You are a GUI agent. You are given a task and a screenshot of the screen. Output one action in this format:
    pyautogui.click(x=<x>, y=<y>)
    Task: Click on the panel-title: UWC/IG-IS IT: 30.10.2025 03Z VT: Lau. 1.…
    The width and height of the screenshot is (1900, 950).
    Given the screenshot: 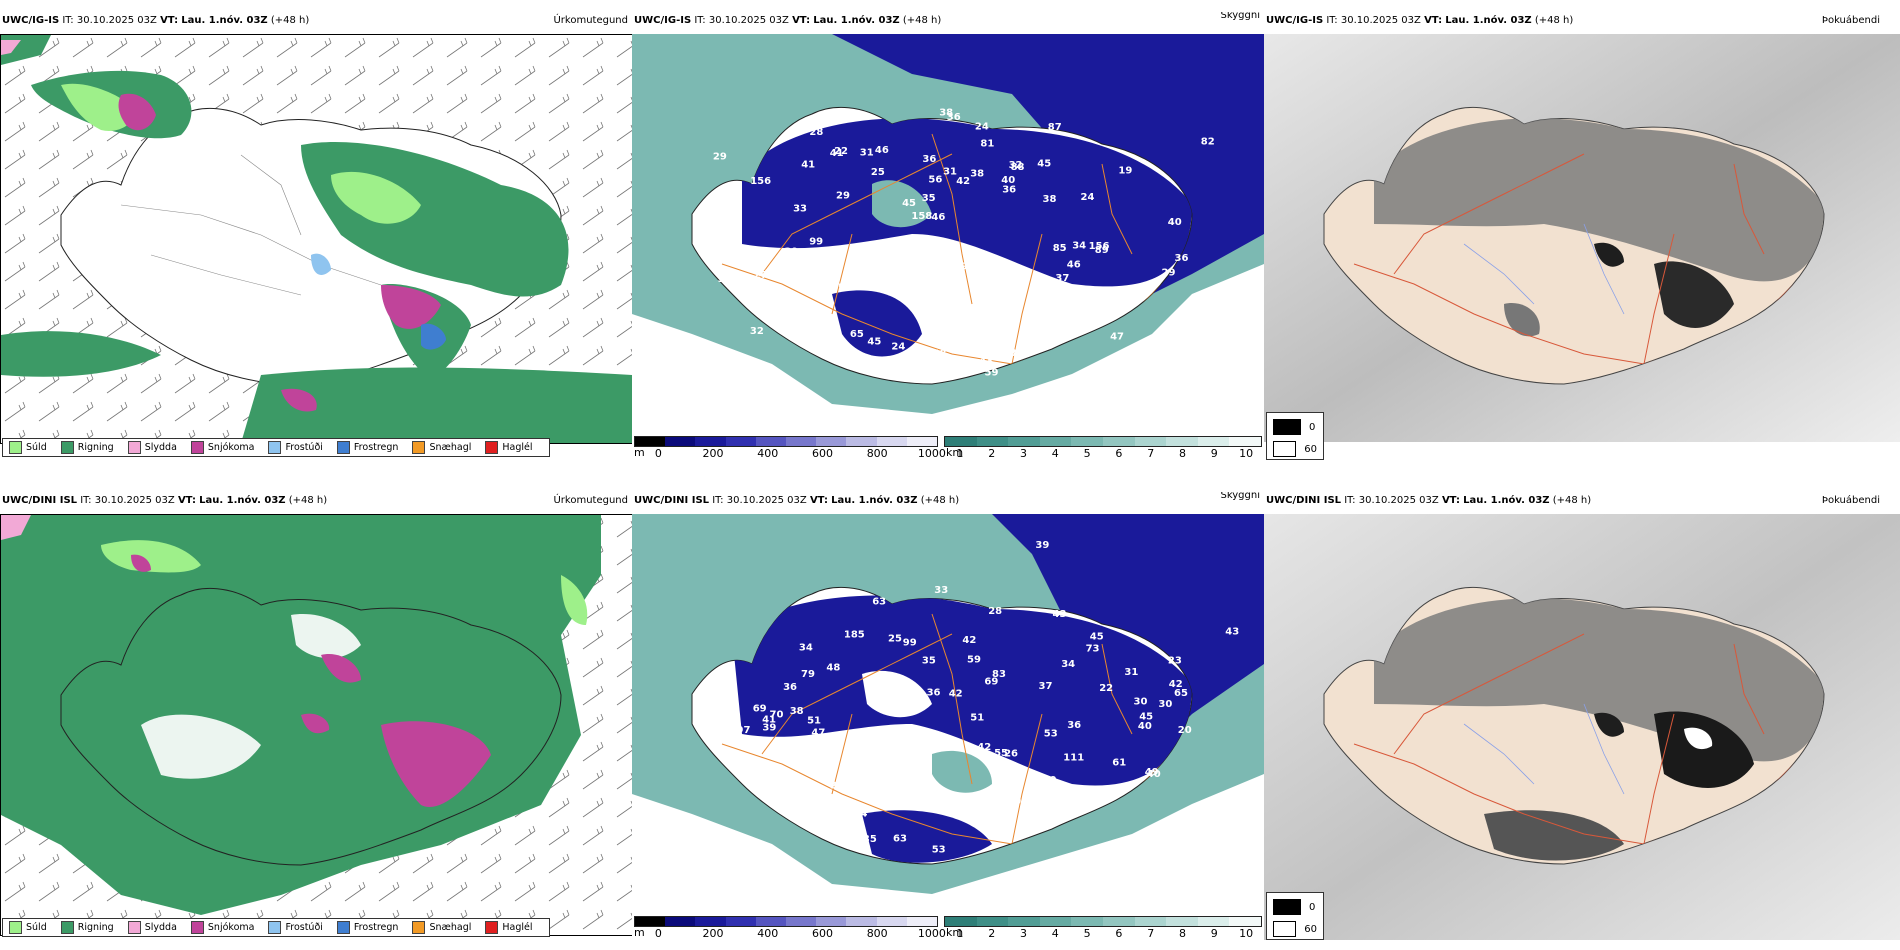 What is the action you would take?
    pyautogui.click(x=788, y=20)
    